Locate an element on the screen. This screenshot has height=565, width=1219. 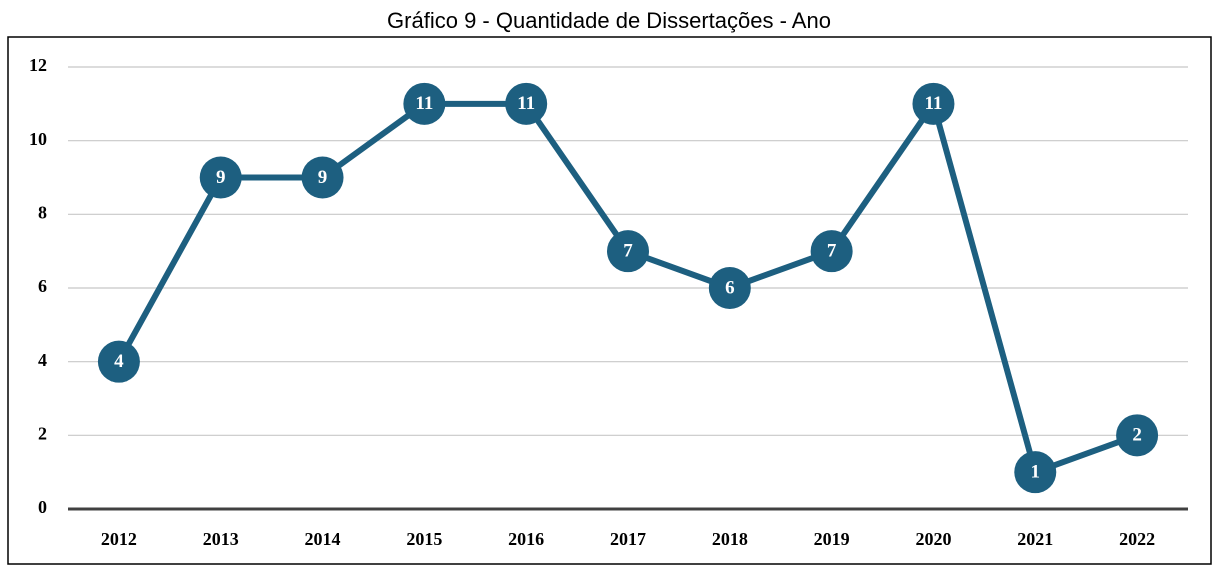
data-label: 2 is located at coordinates (1137, 435).